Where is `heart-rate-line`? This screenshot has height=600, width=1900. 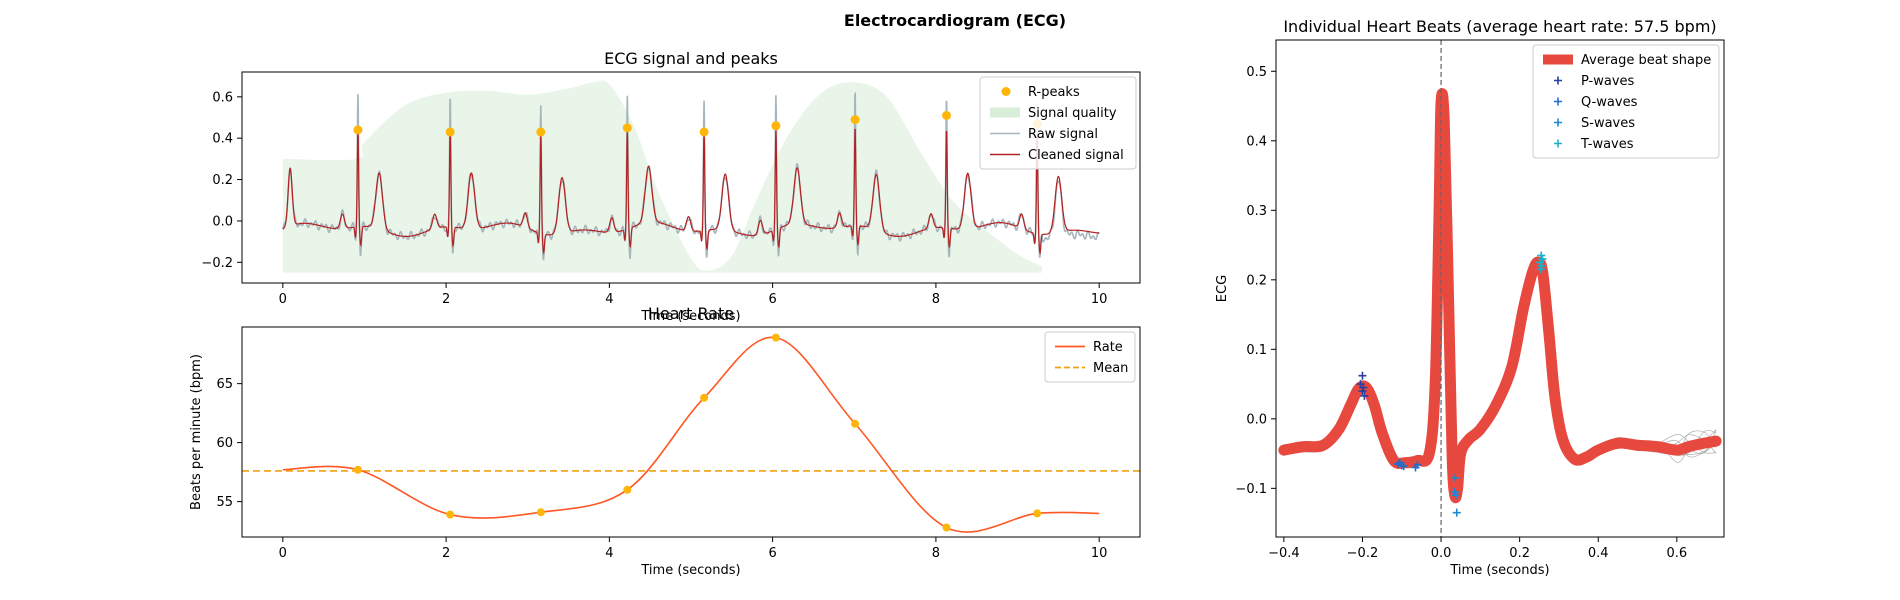
heart-rate-line is located at coordinates (691, 434).